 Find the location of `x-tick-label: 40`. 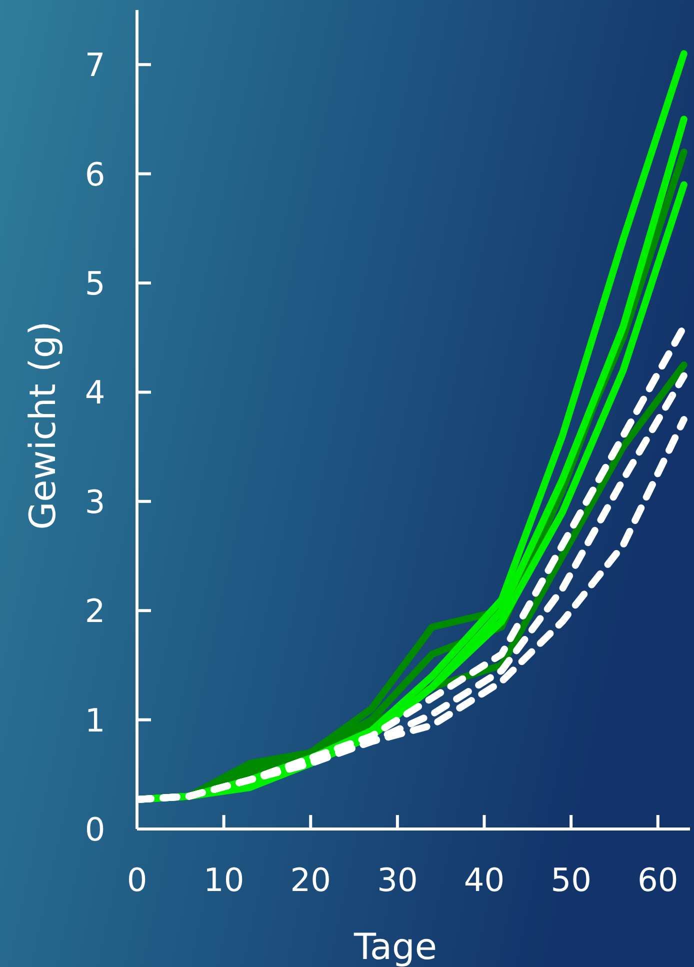

x-tick-label: 40 is located at coordinates (484, 880).